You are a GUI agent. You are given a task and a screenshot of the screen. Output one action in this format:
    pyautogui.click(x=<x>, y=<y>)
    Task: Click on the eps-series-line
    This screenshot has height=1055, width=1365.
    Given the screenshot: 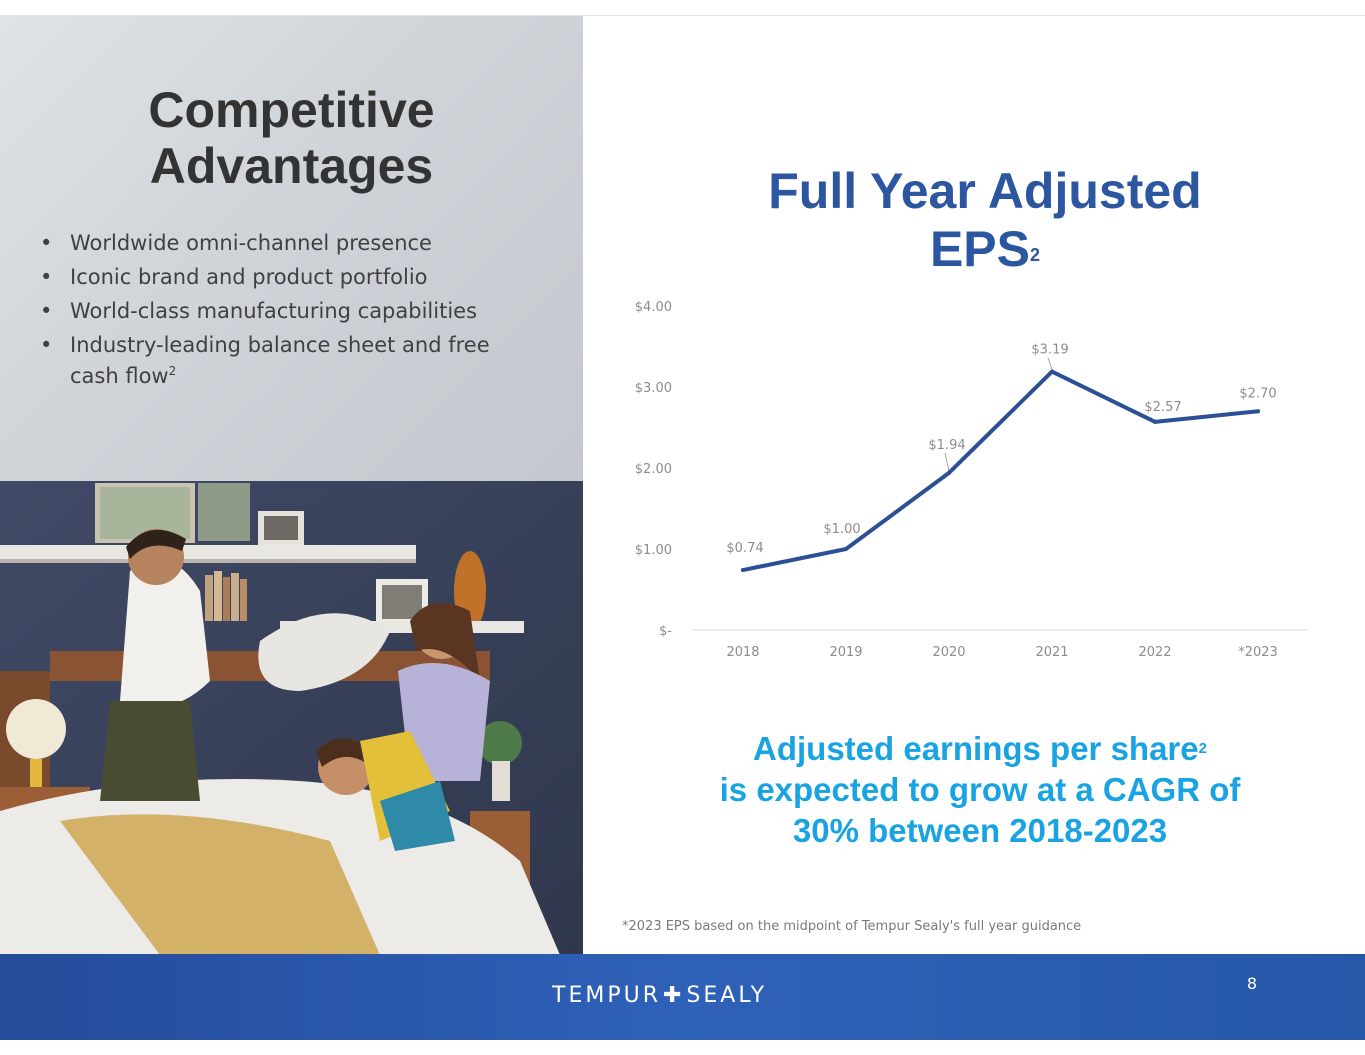 What is the action you would take?
    pyautogui.click(x=1000, y=471)
    